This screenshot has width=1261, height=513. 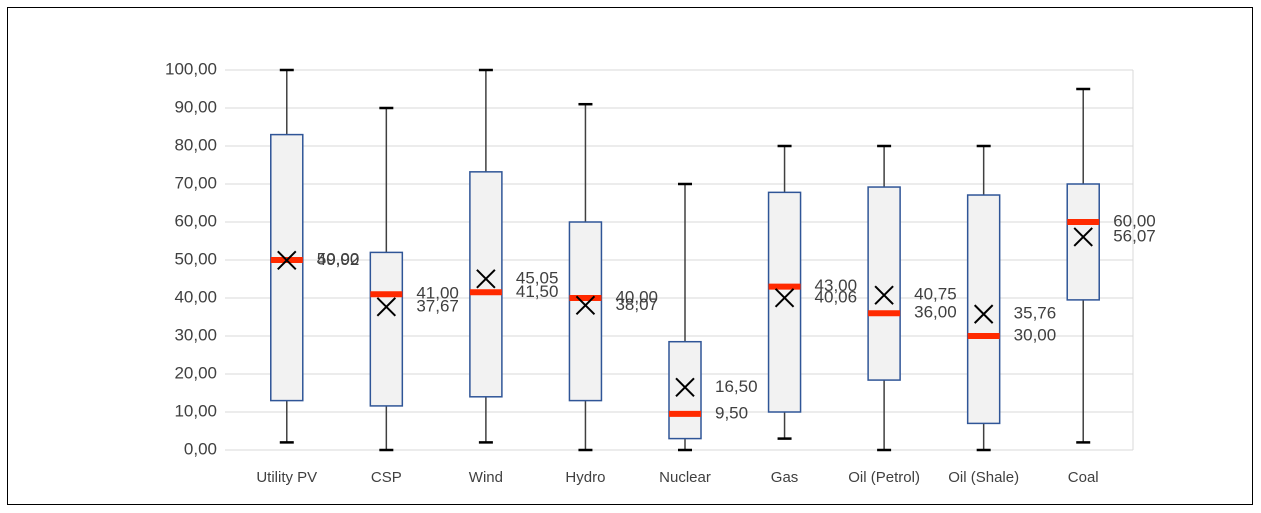 What do you see at coordinates (731, 412) in the screenshot?
I see `median-label: 9,50` at bounding box center [731, 412].